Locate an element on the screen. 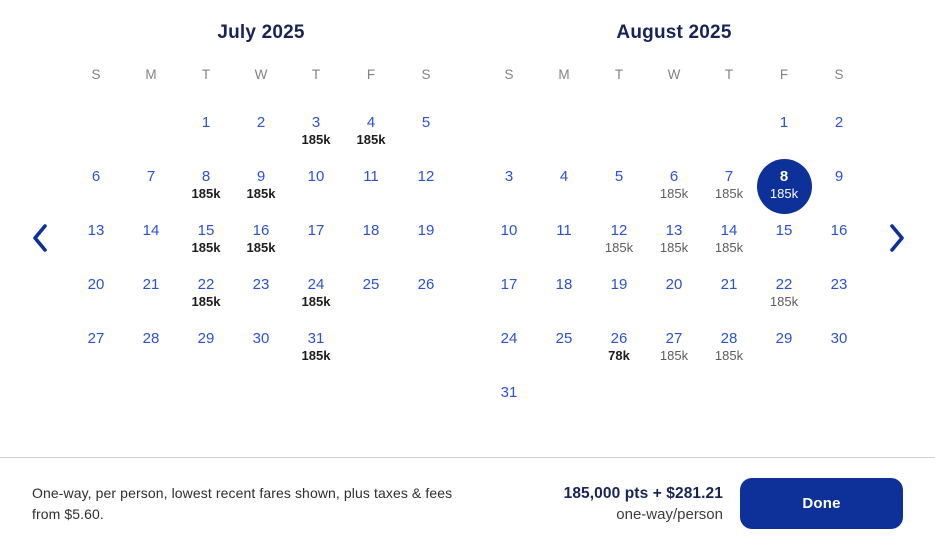 Image resolution: width=935 pixels, height=540 pixels. calendar-day: 14 185k is located at coordinates (729, 248).